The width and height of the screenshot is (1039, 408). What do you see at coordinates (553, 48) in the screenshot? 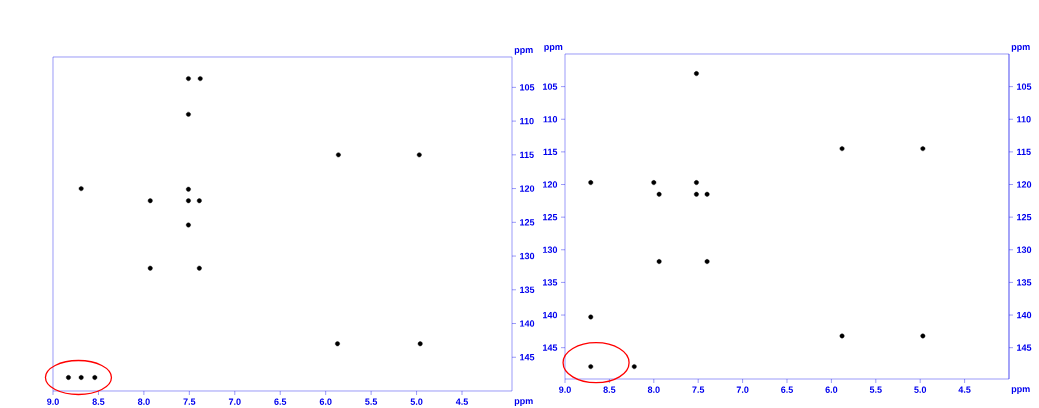
I see `y-axis-title: ppm` at bounding box center [553, 48].